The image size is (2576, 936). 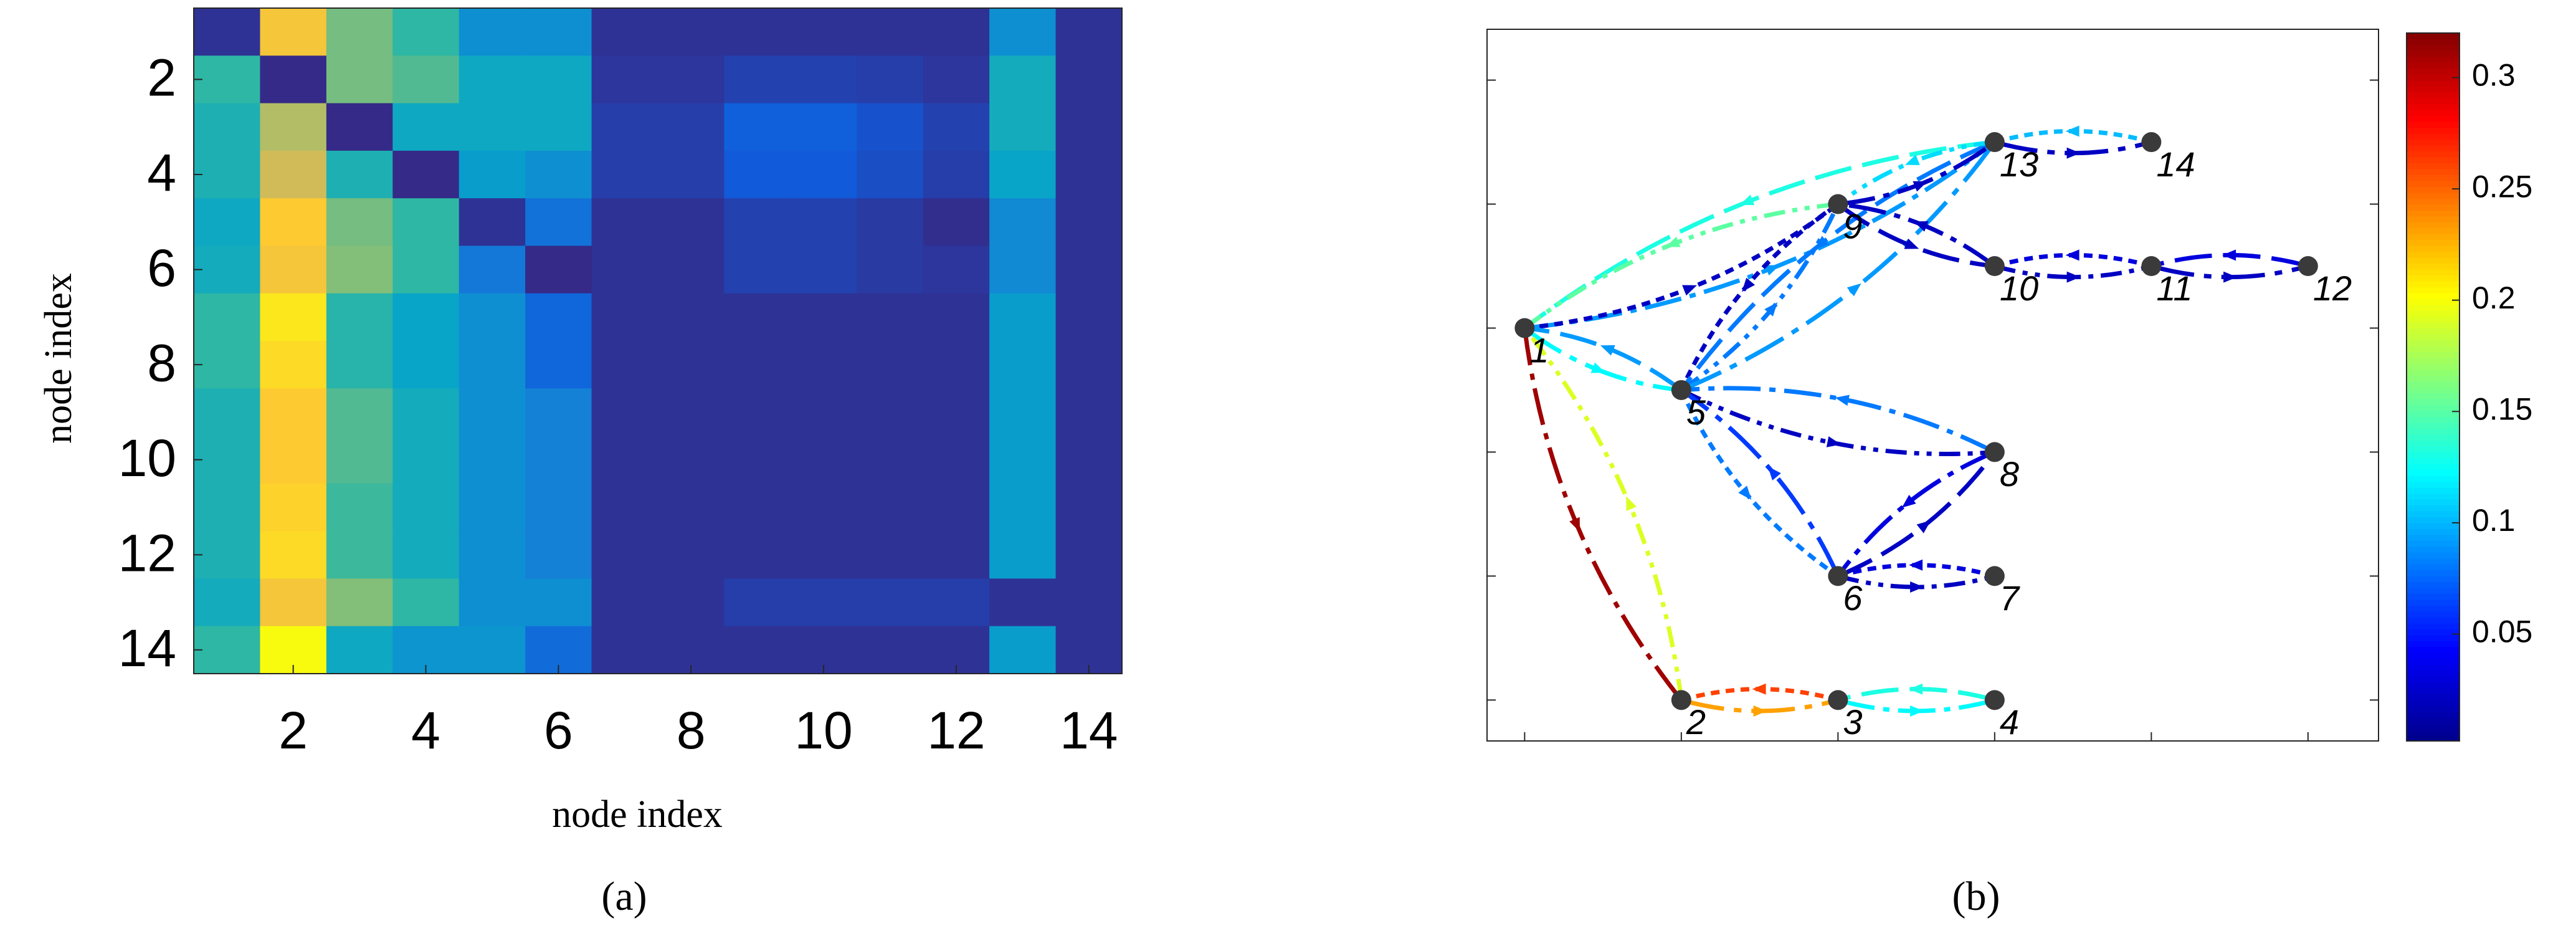 I want to click on node-label: 13, so click(x=2019, y=164).